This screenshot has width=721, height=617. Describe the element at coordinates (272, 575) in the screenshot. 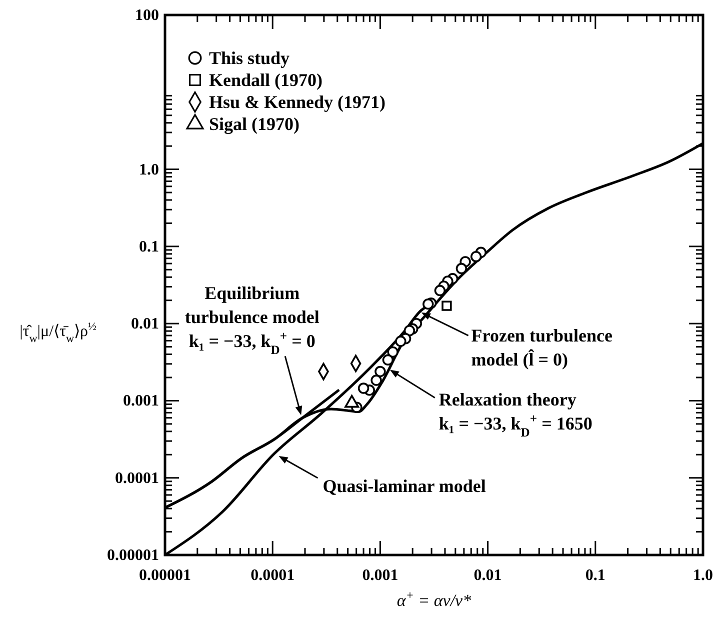

I see `x-tick-label: 0.0001` at that location.